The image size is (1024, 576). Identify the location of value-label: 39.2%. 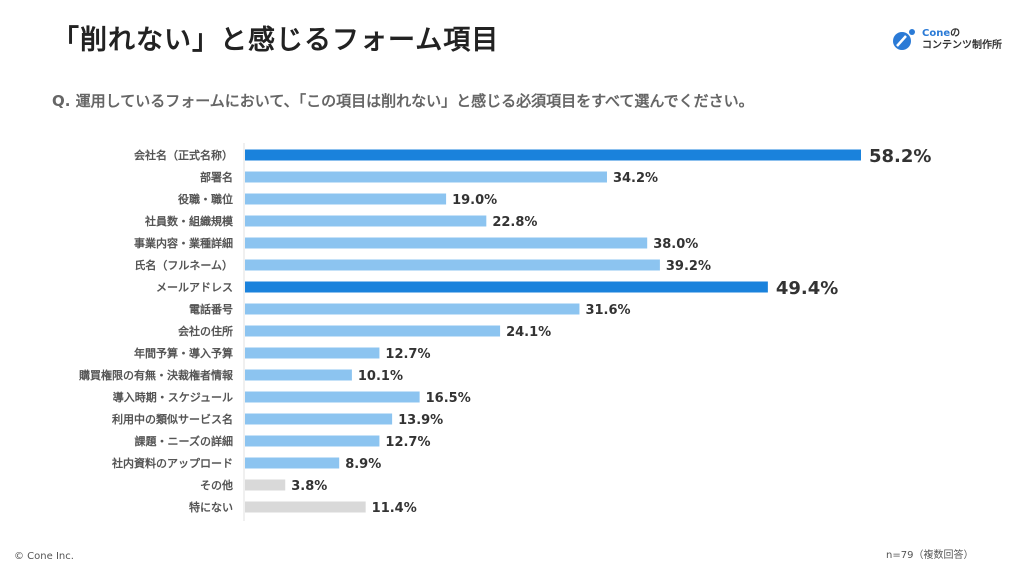
(688, 266).